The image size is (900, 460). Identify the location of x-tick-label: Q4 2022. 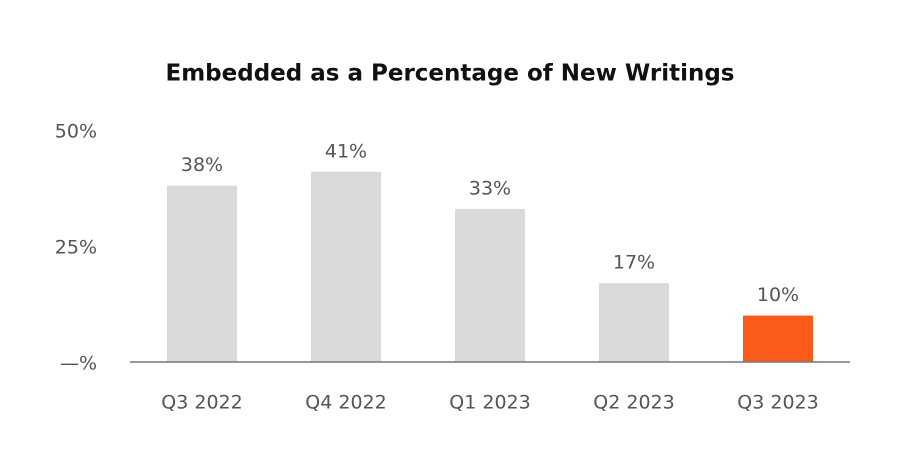
(345, 403).